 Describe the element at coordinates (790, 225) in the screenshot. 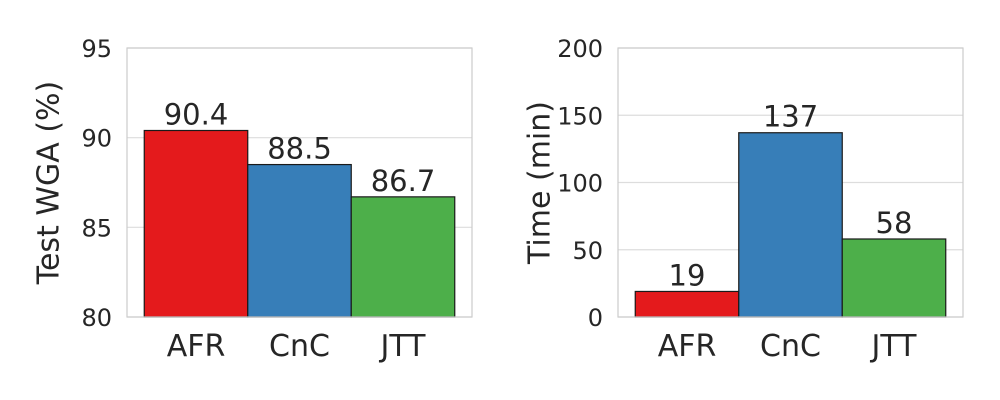

I see `bar-time-cnc` at that location.